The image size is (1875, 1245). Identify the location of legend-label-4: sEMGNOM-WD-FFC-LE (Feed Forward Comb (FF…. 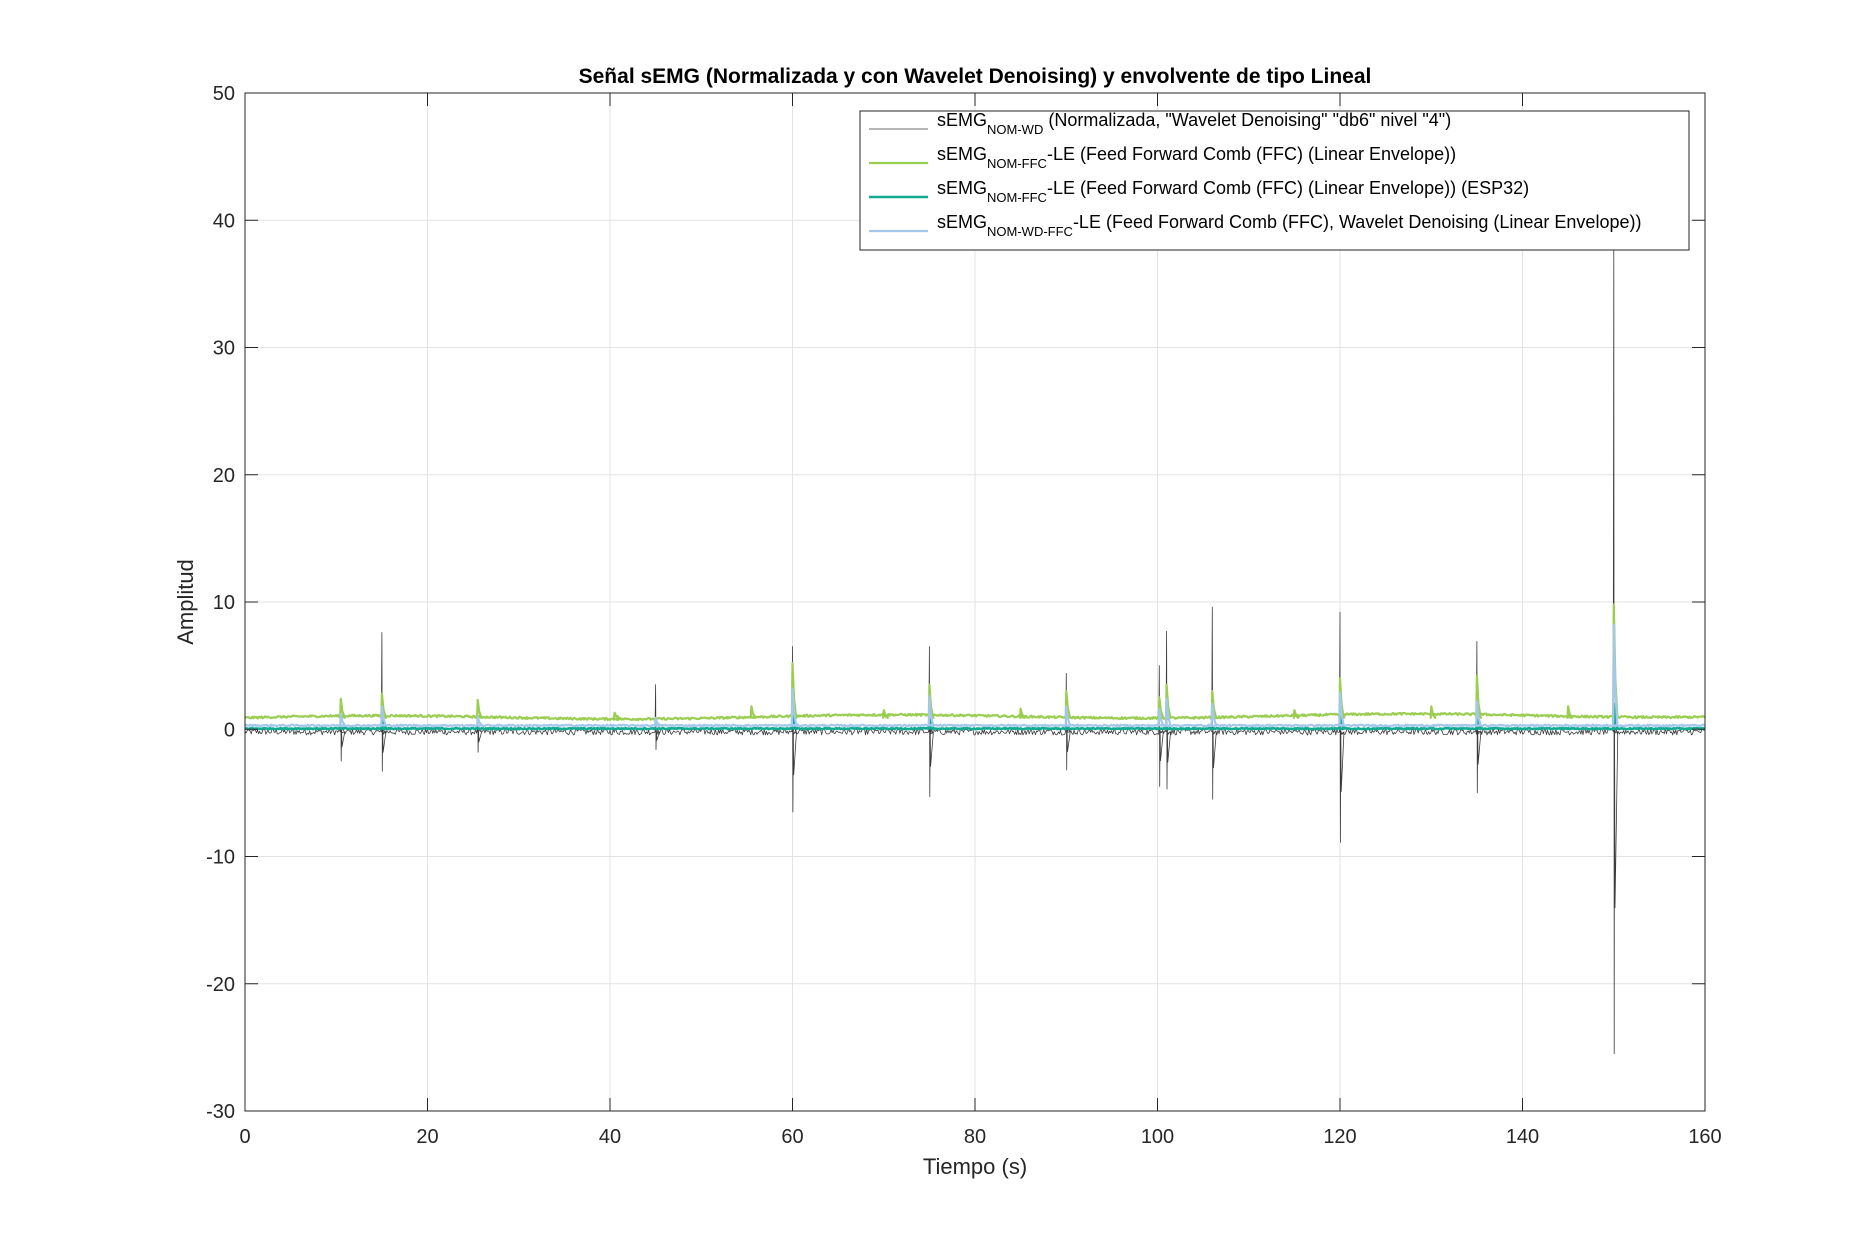
(1289, 225).